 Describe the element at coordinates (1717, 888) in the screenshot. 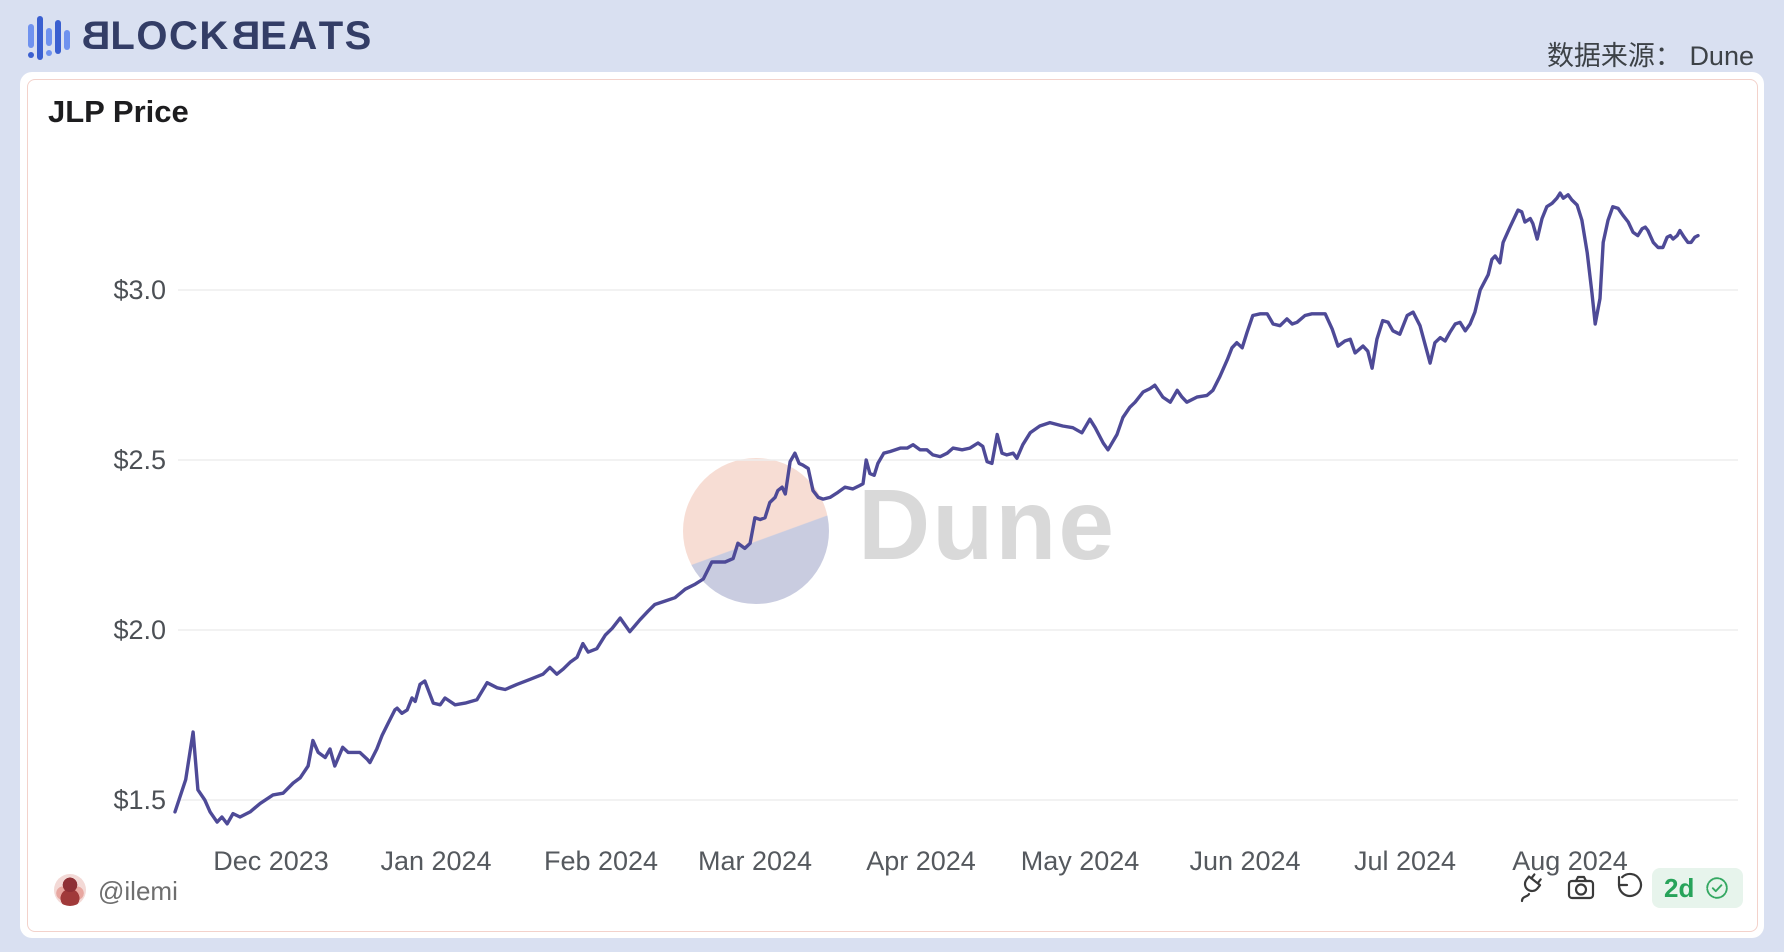

I see `verified-check-icon` at that location.